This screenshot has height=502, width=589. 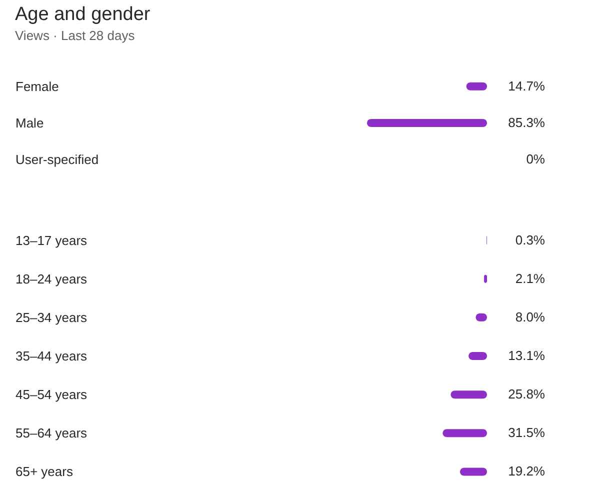 I want to click on y-tick-label: 13–17 years, so click(x=52, y=240).